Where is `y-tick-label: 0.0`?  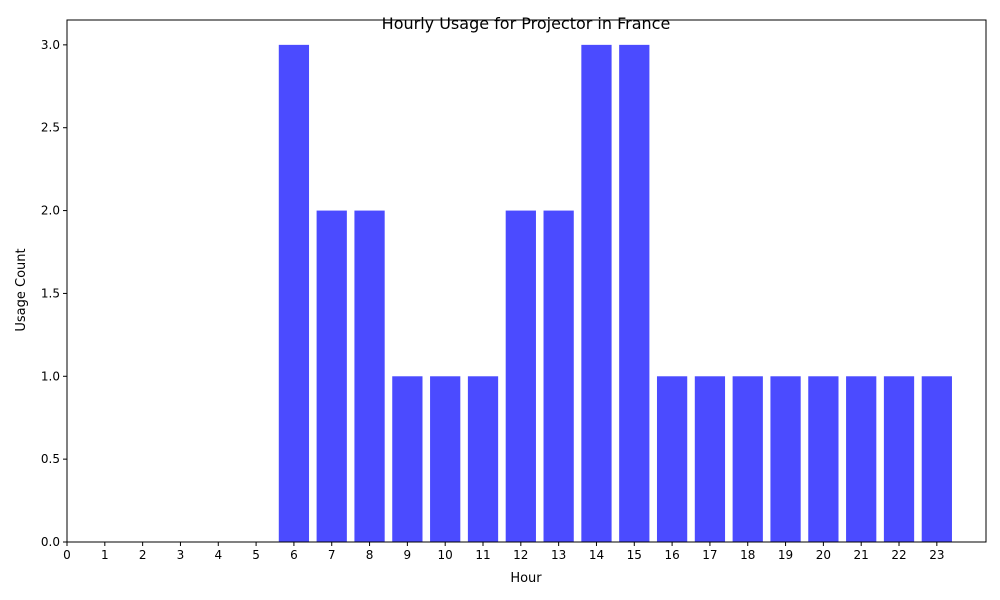
y-tick-label: 0.0 is located at coordinates (50, 542).